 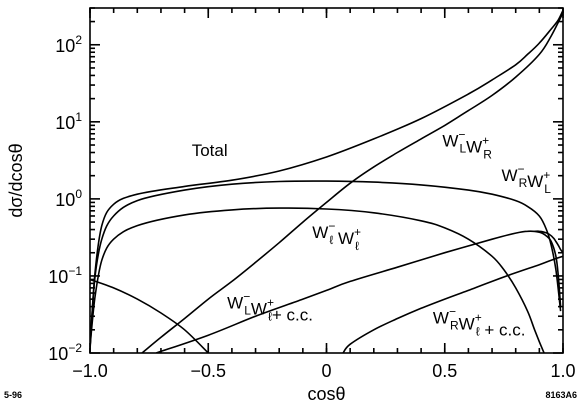 What do you see at coordinates (326, 371) in the screenshot?
I see `x-tick-label: 0` at bounding box center [326, 371].